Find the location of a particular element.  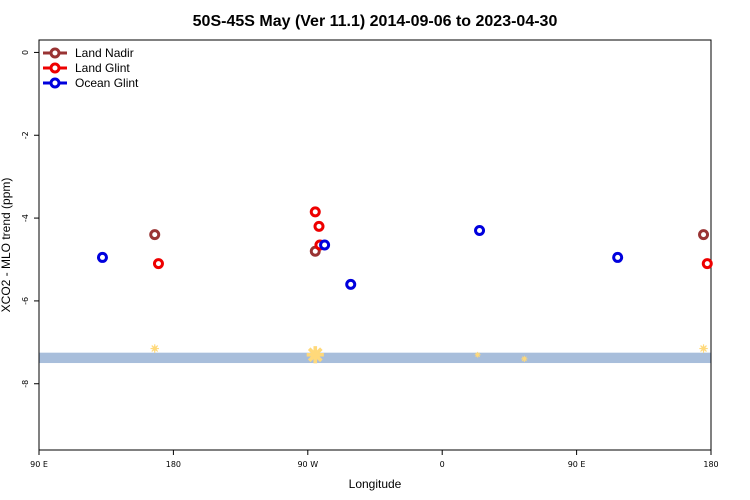

x-tick-label: 0 is located at coordinates (442, 464).